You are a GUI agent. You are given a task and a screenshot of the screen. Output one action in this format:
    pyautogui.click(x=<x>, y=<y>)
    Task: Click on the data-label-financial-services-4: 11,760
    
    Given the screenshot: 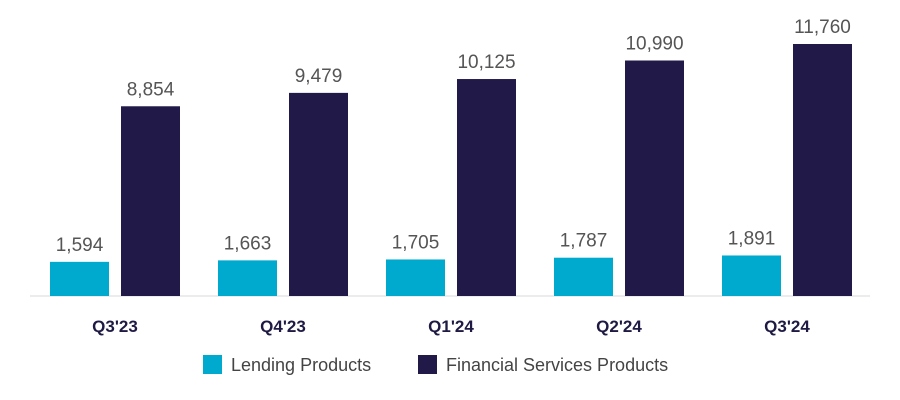 What is the action you would take?
    pyautogui.click(x=822, y=27)
    